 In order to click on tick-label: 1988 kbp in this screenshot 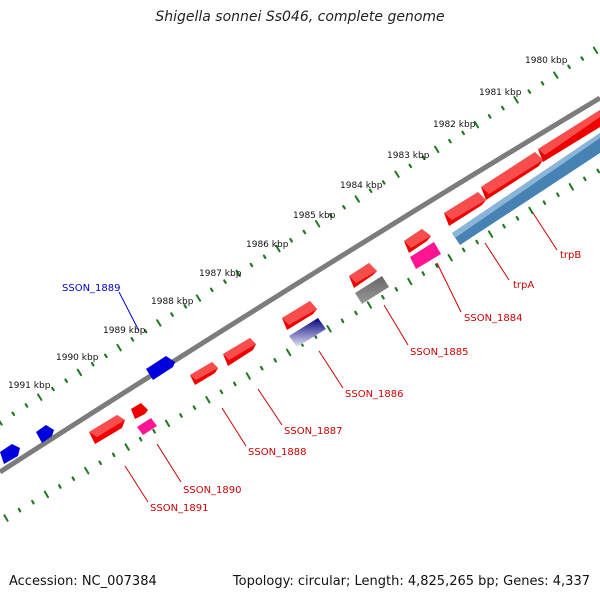, I will do `click(172, 302)`.